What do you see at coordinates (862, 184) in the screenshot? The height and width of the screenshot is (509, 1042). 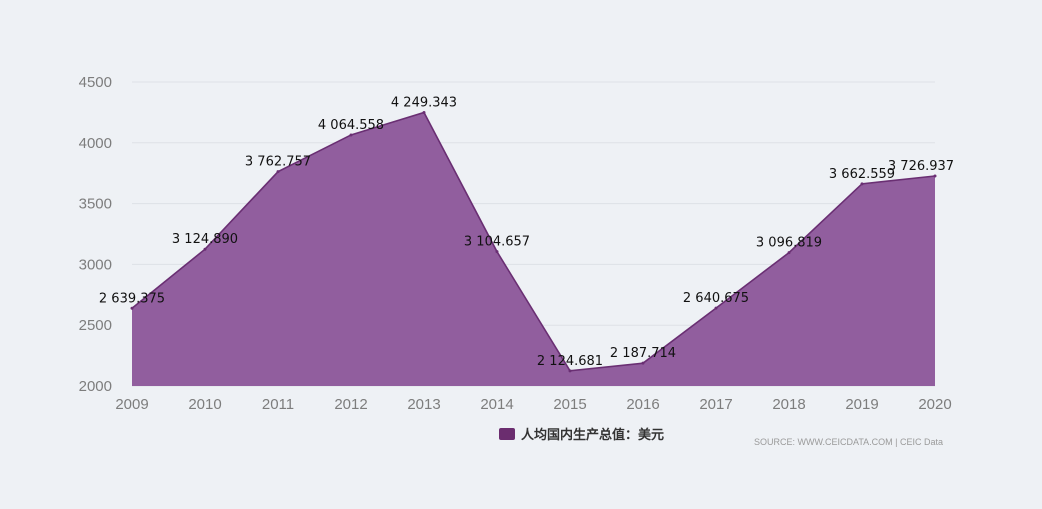 I see `data-point-2019` at bounding box center [862, 184].